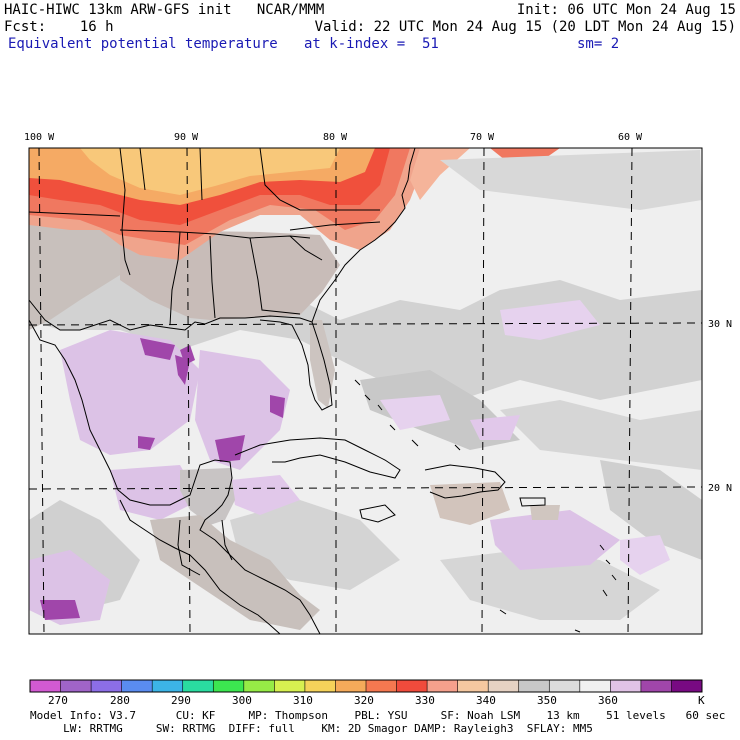 This screenshot has width=740, height=740. What do you see at coordinates (701, 700) in the screenshot?
I see `cb-unit: K` at bounding box center [701, 700].